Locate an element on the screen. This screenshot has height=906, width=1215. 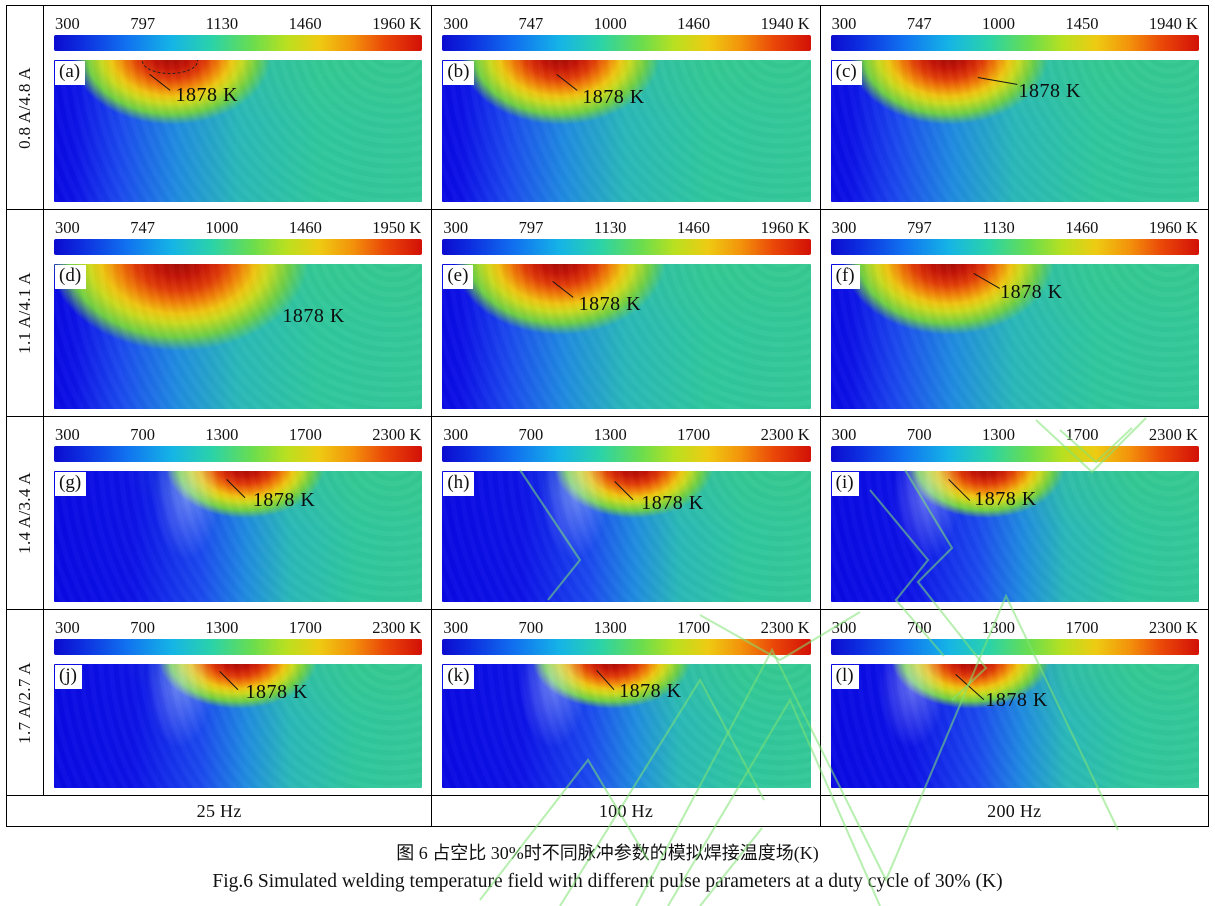
colorbar-ticks: 300 747 1000 1460 1950 K is located at coordinates (238, 225).